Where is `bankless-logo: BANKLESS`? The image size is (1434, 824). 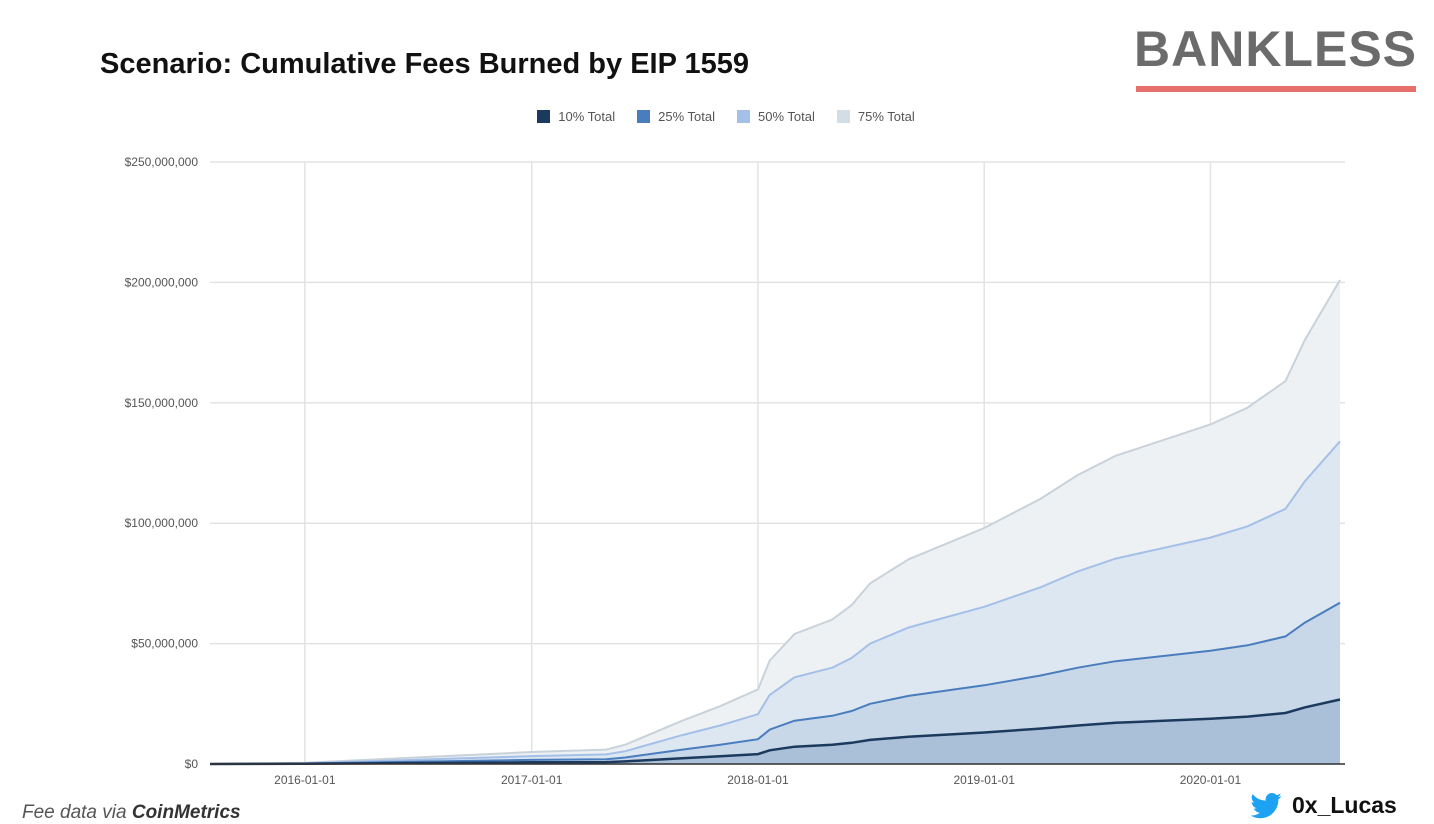
bankless-logo: BANKLESS is located at coordinates (1276, 49).